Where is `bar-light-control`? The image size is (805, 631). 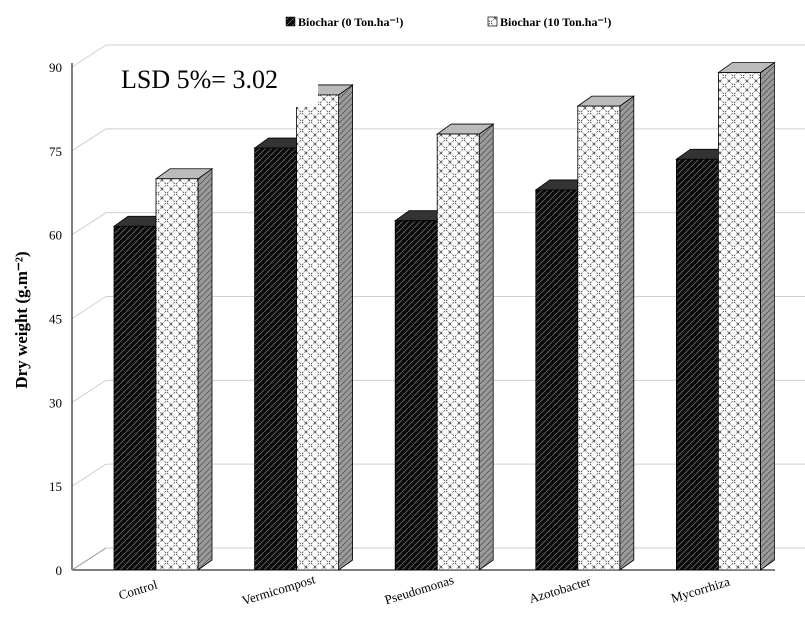
bar-light-control is located at coordinates (177, 374).